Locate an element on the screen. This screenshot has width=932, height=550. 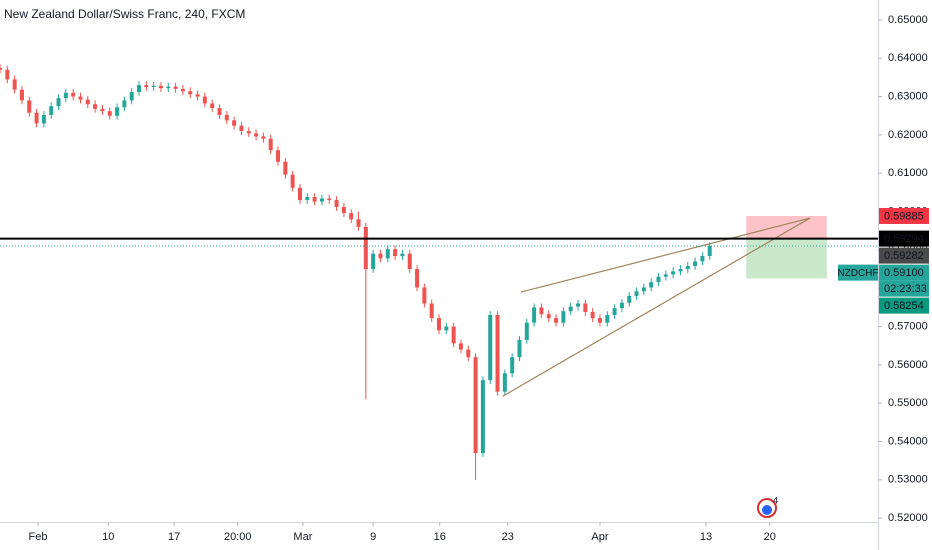
x-tick-label: 20:00 is located at coordinates (238, 537).